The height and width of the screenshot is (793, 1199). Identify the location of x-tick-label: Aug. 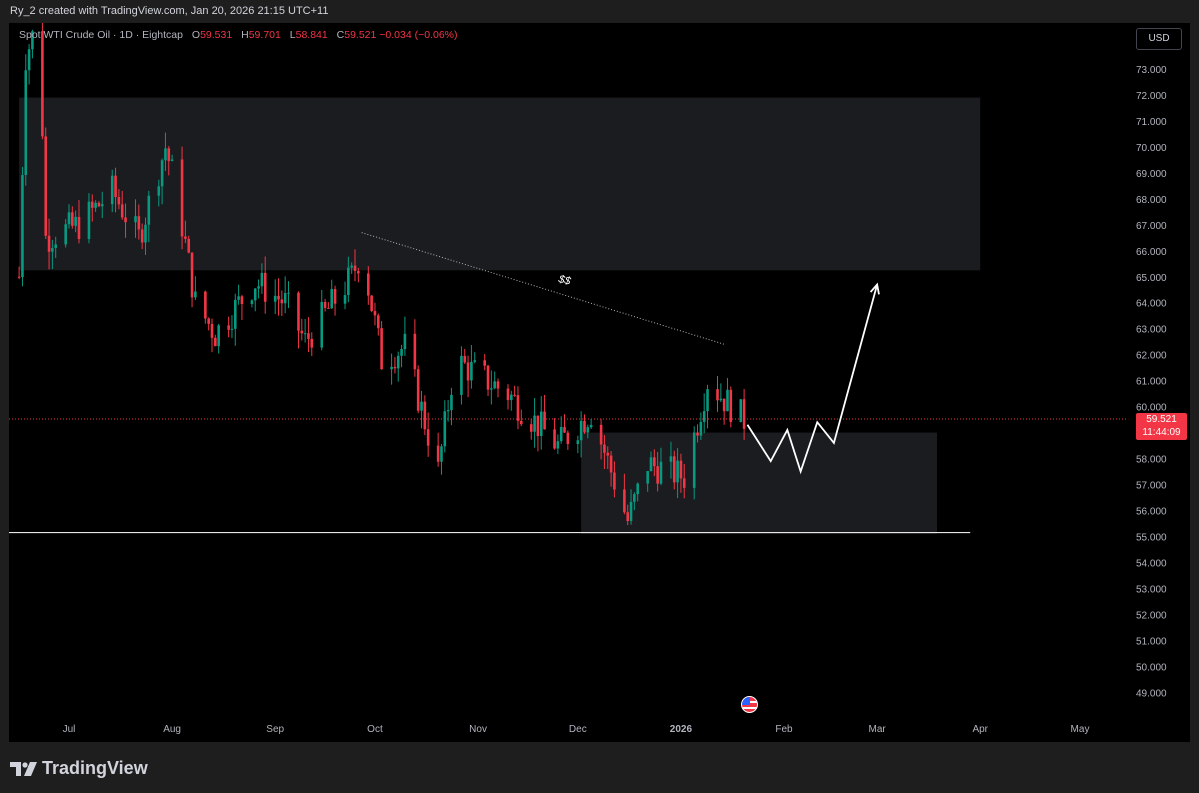
(172, 729).